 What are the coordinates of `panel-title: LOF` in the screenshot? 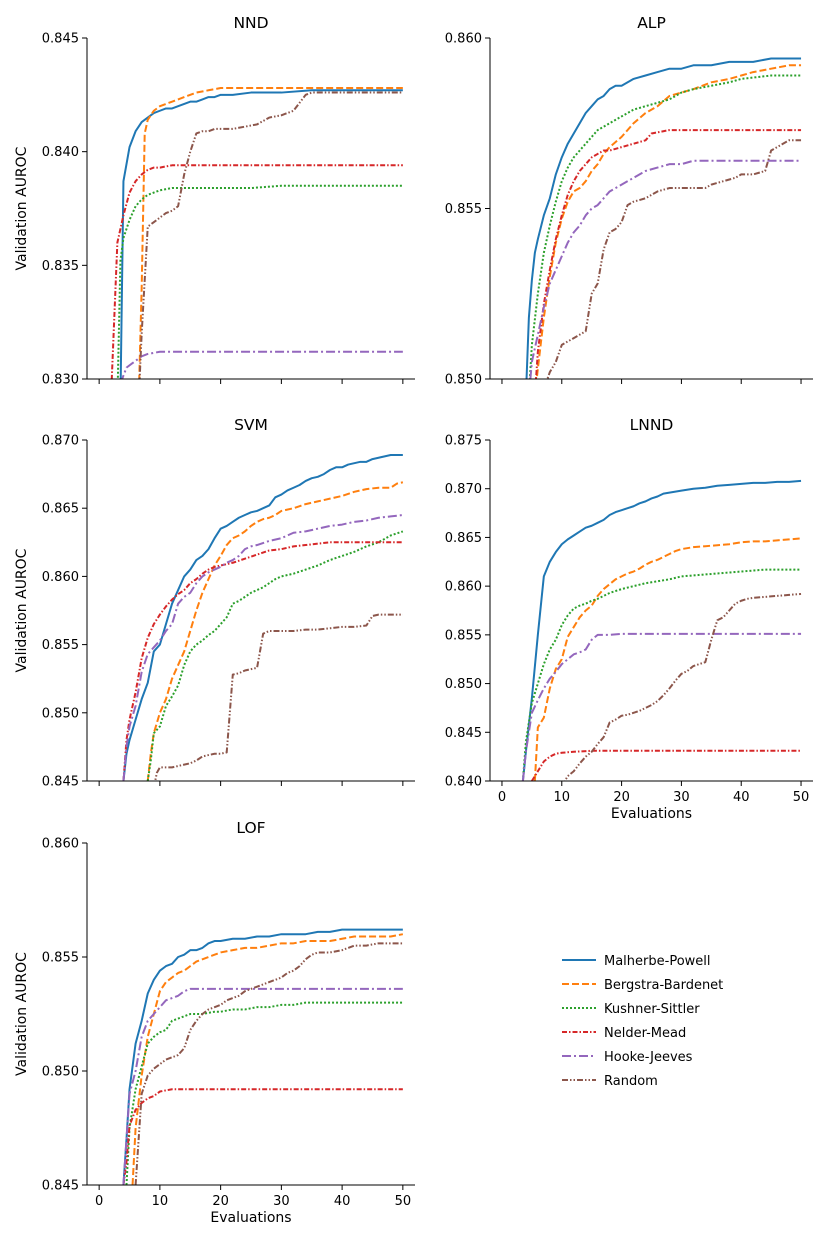 It's located at (250, 828).